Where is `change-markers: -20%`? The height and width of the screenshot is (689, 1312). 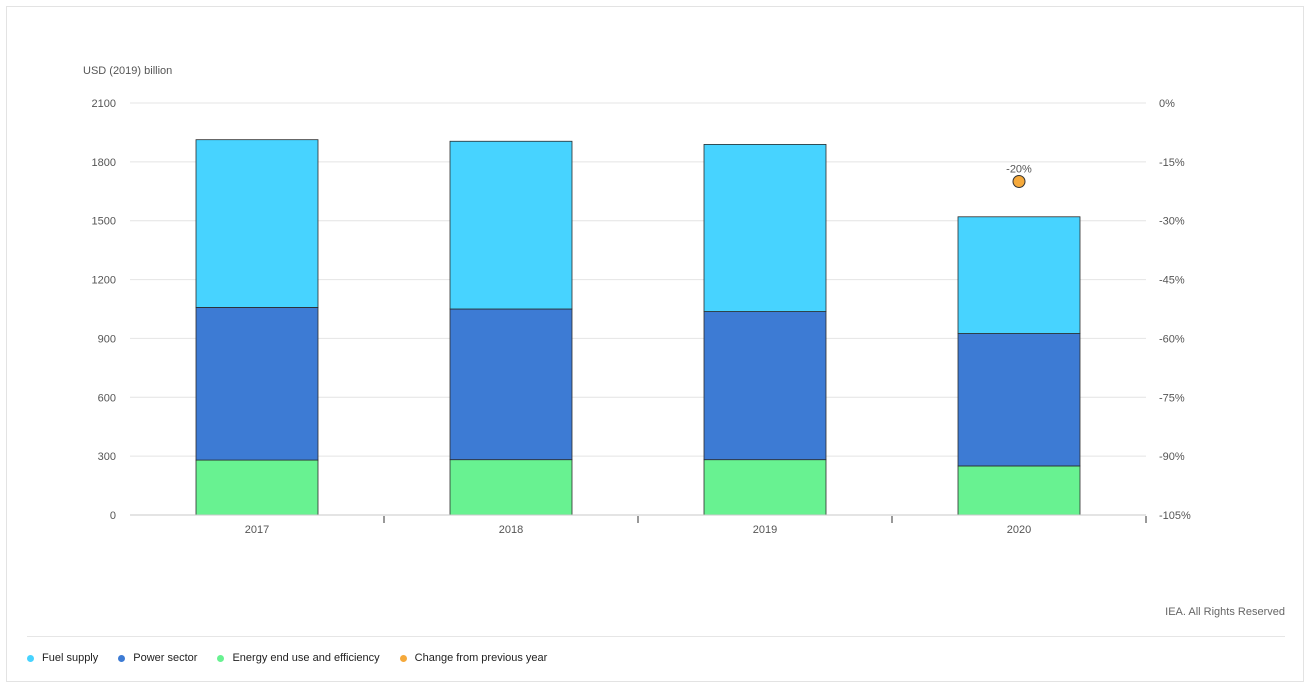
change-markers: -20% is located at coordinates (1019, 175).